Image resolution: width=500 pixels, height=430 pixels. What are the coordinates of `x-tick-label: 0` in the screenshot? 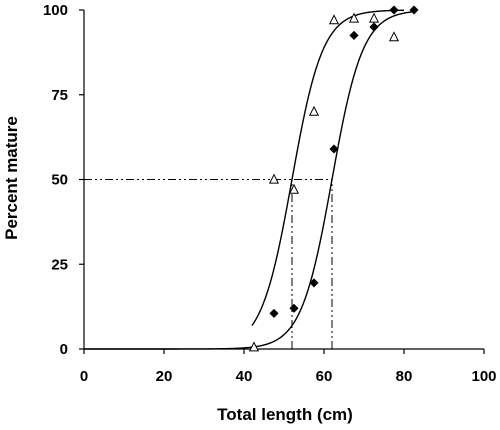 It's located at (84, 376).